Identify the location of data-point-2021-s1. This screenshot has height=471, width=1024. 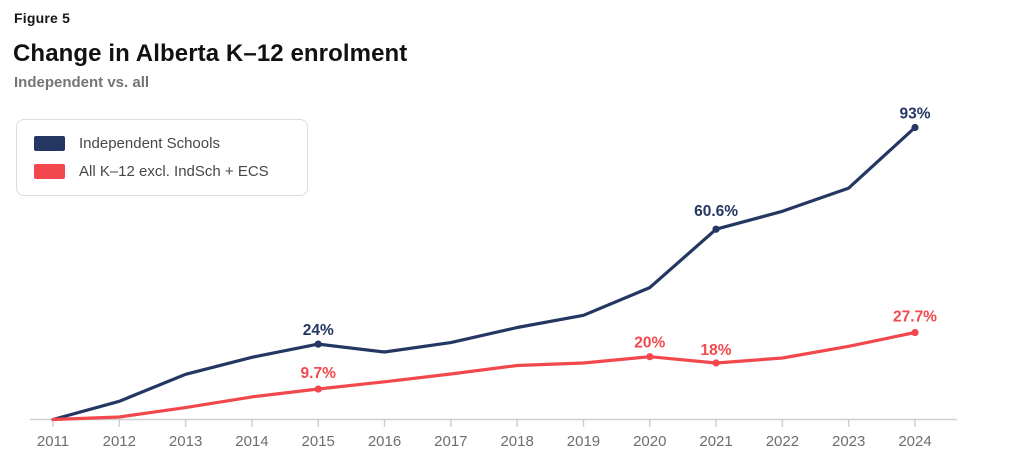
(716, 363).